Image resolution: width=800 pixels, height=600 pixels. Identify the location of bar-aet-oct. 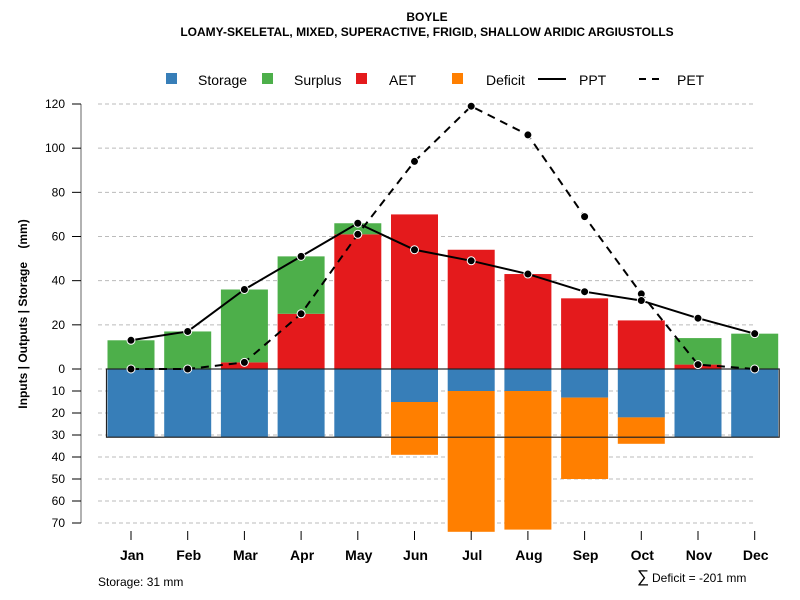
(641, 344).